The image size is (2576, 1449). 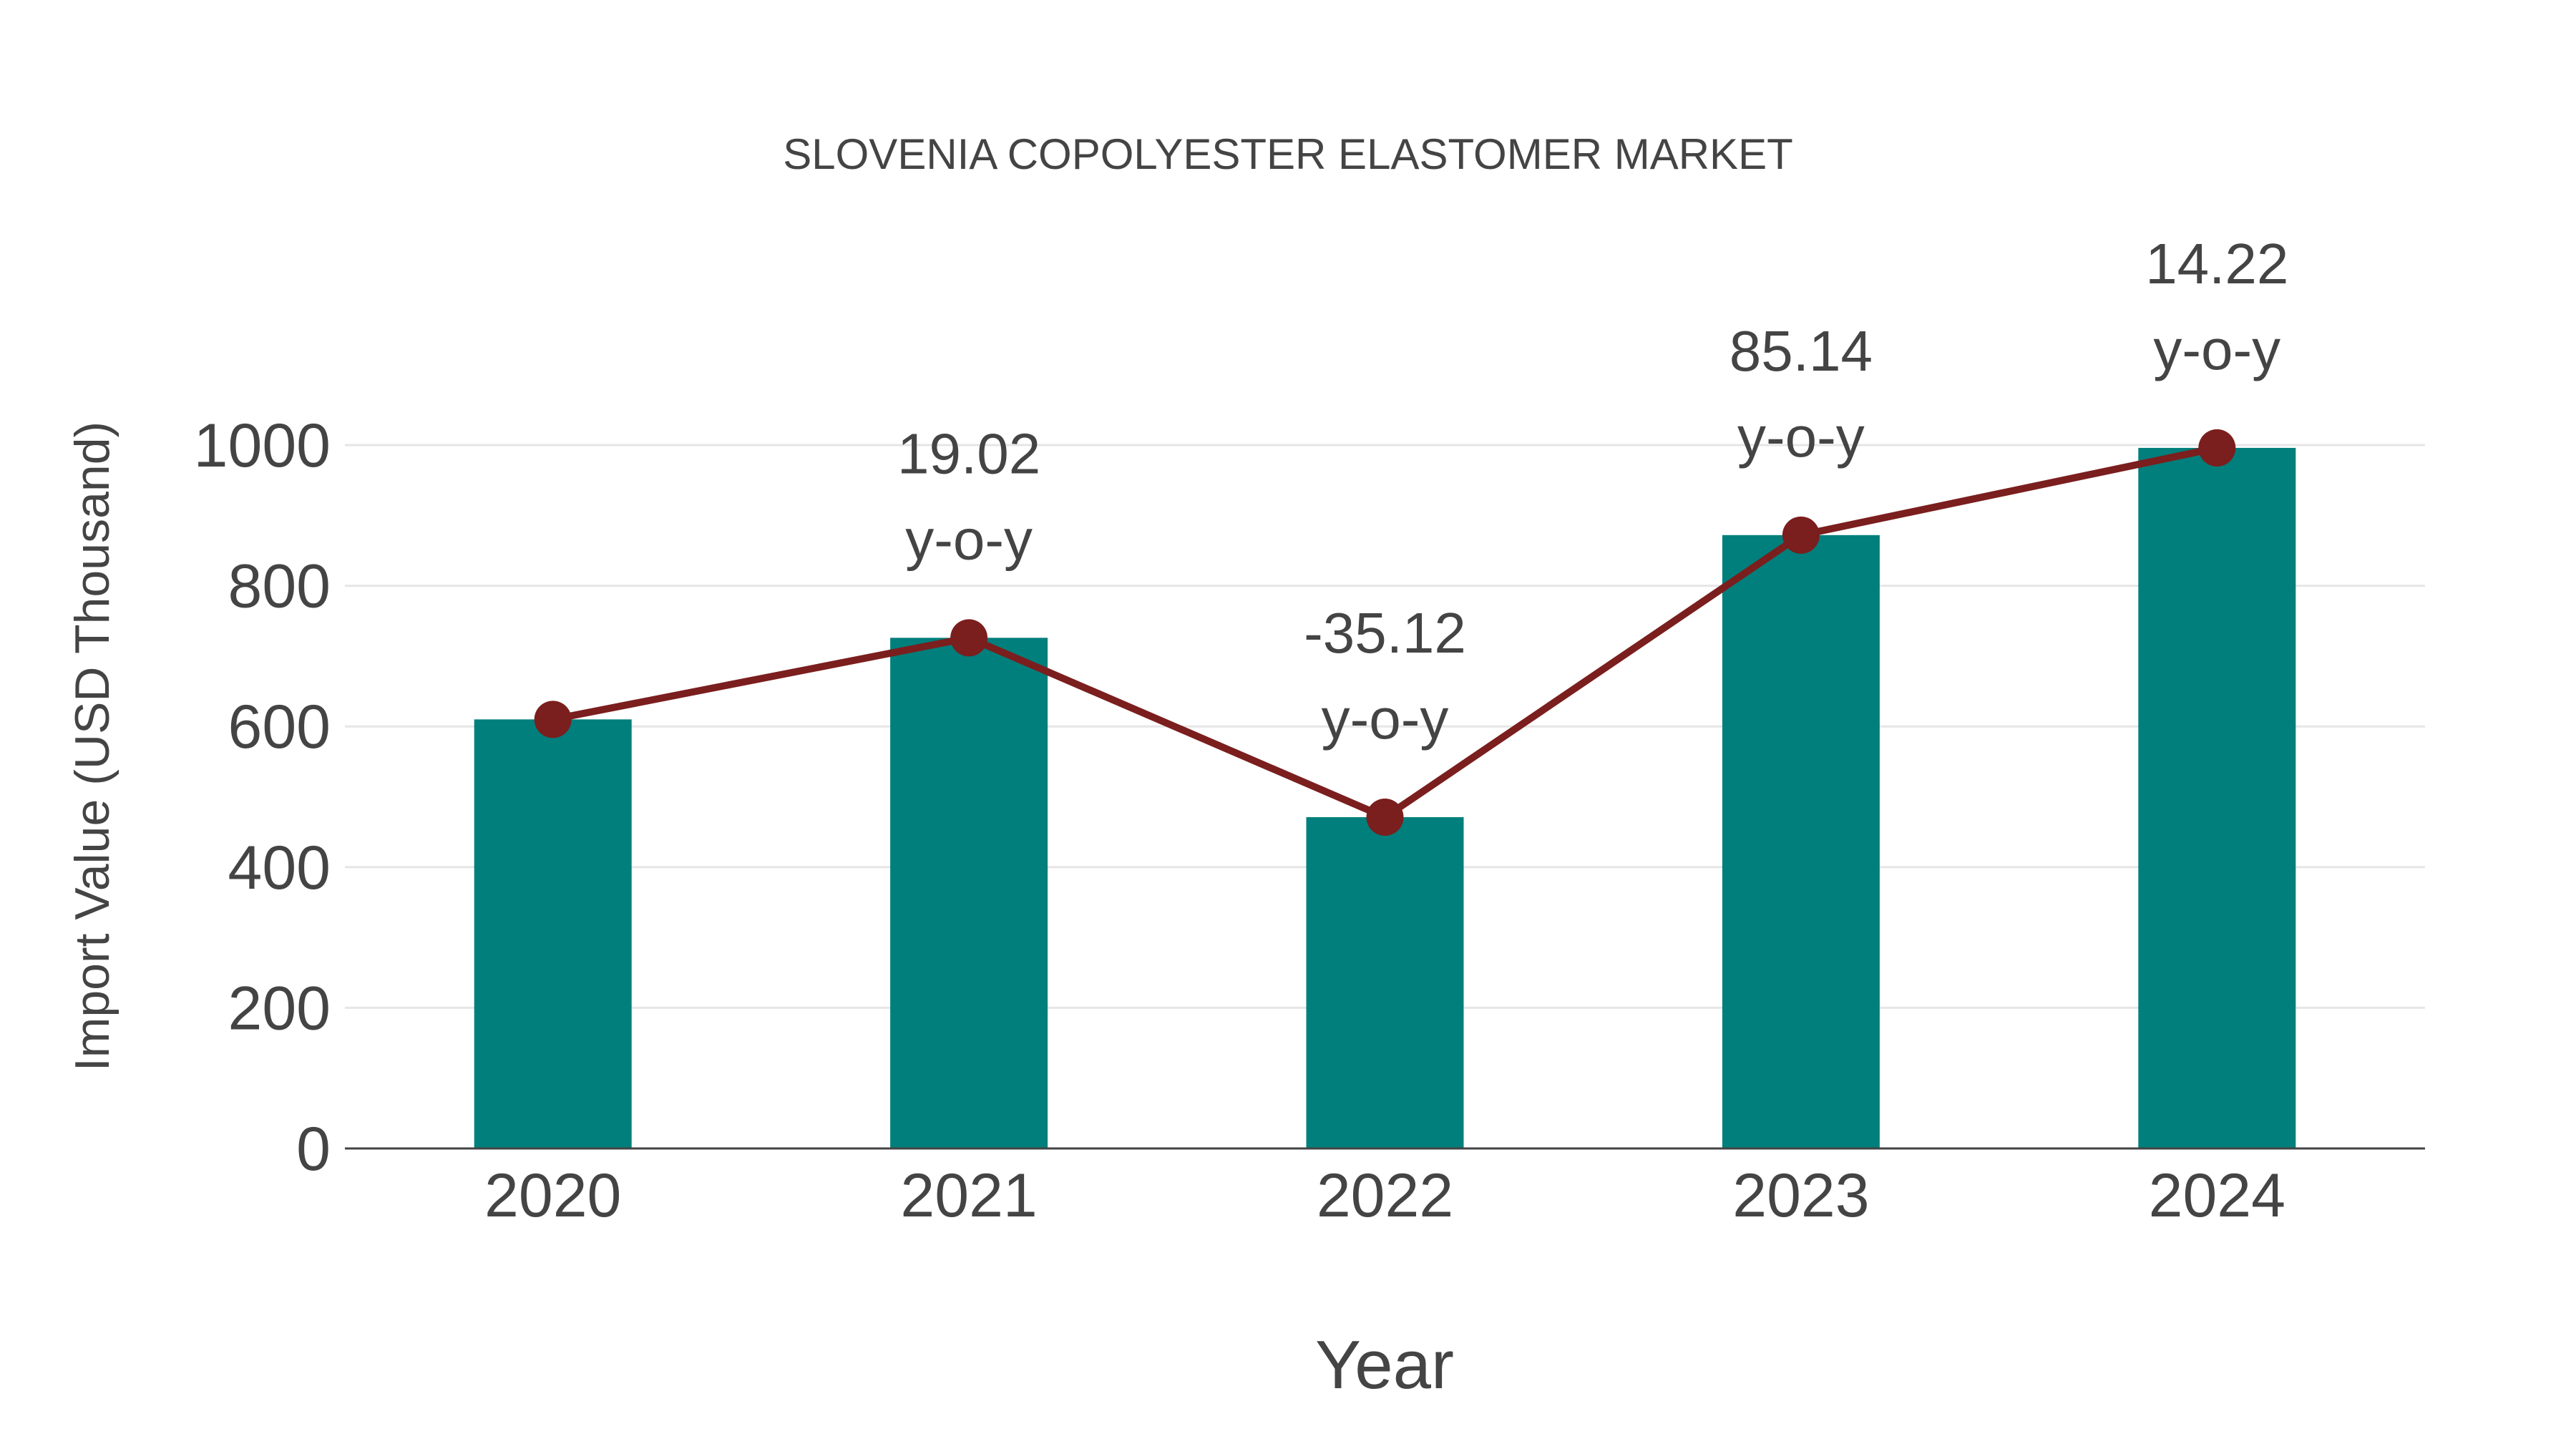 I want to click on y-tick-label: 0, so click(x=313, y=1149).